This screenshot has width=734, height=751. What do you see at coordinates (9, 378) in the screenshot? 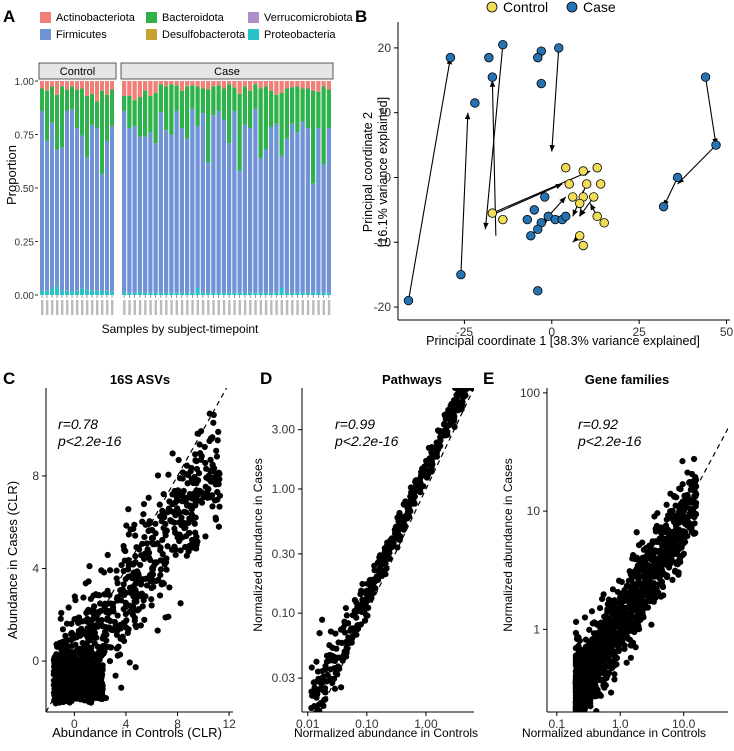
I see `panel-label-c: C` at bounding box center [9, 378].